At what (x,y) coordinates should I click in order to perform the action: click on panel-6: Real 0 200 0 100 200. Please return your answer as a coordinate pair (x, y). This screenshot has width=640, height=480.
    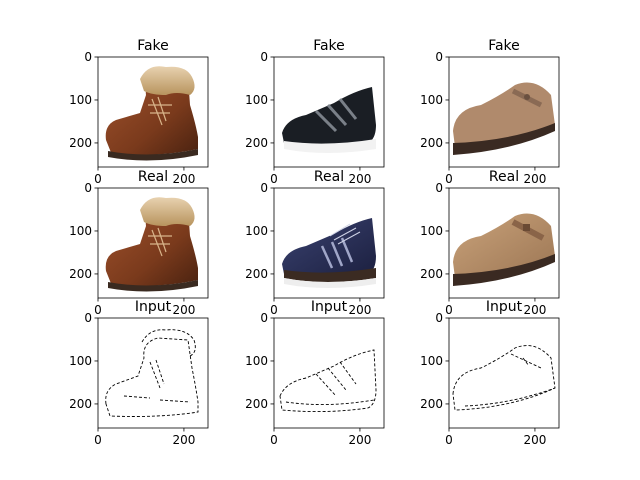
    Looking at the image, I should click on (490, 243).